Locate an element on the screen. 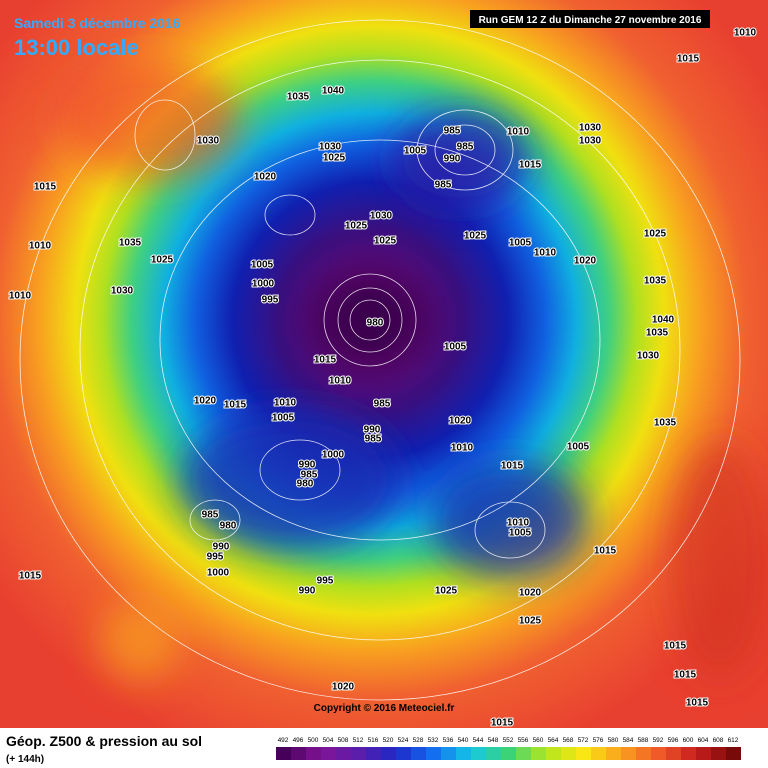  footer-subtitle: (+ 144h) is located at coordinates (25, 759).